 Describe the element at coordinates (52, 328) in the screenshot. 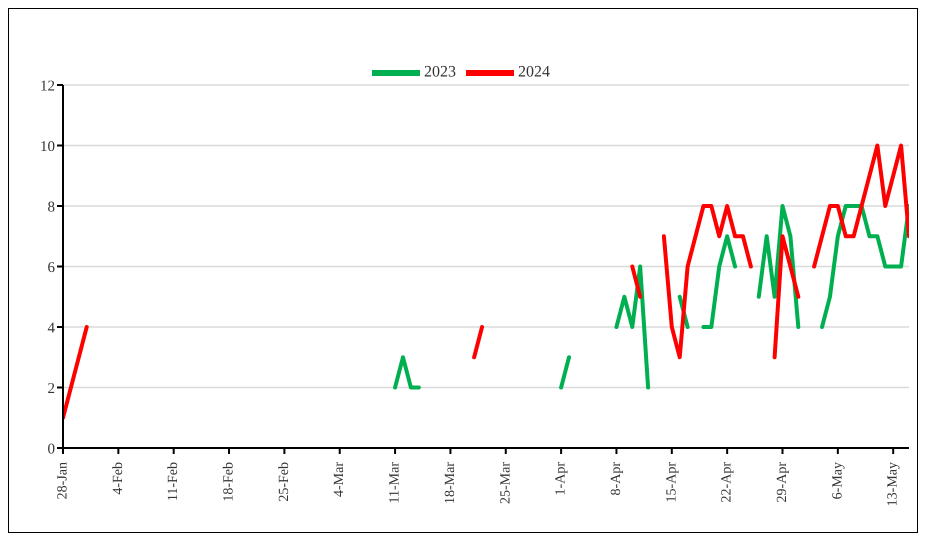

I see `y-tick-label: 4` at that location.